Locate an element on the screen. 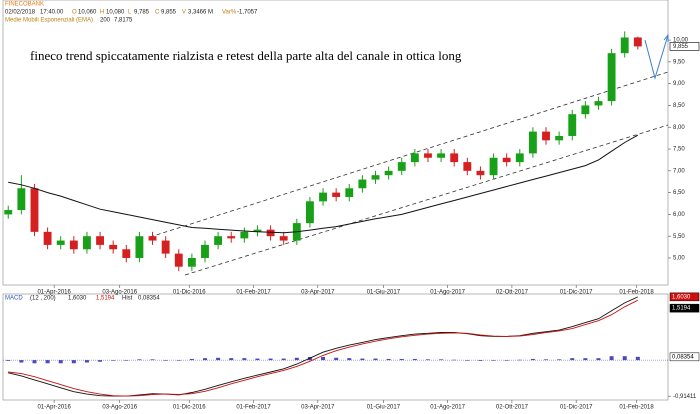 The image size is (700, 414). x-tick-label: 03-Apr-2017 is located at coordinates (318, 293).